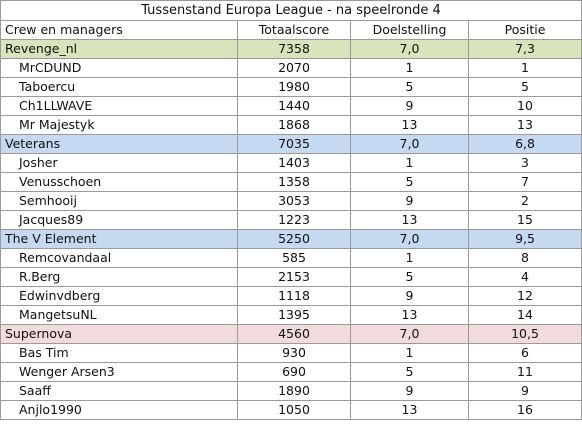 Image resolution: width=582 pixels, height=424 pixels. What do you see at coordinates (524, 125) in the screenshot?
I see `member-position: 13` at bounding box center [524, 125].